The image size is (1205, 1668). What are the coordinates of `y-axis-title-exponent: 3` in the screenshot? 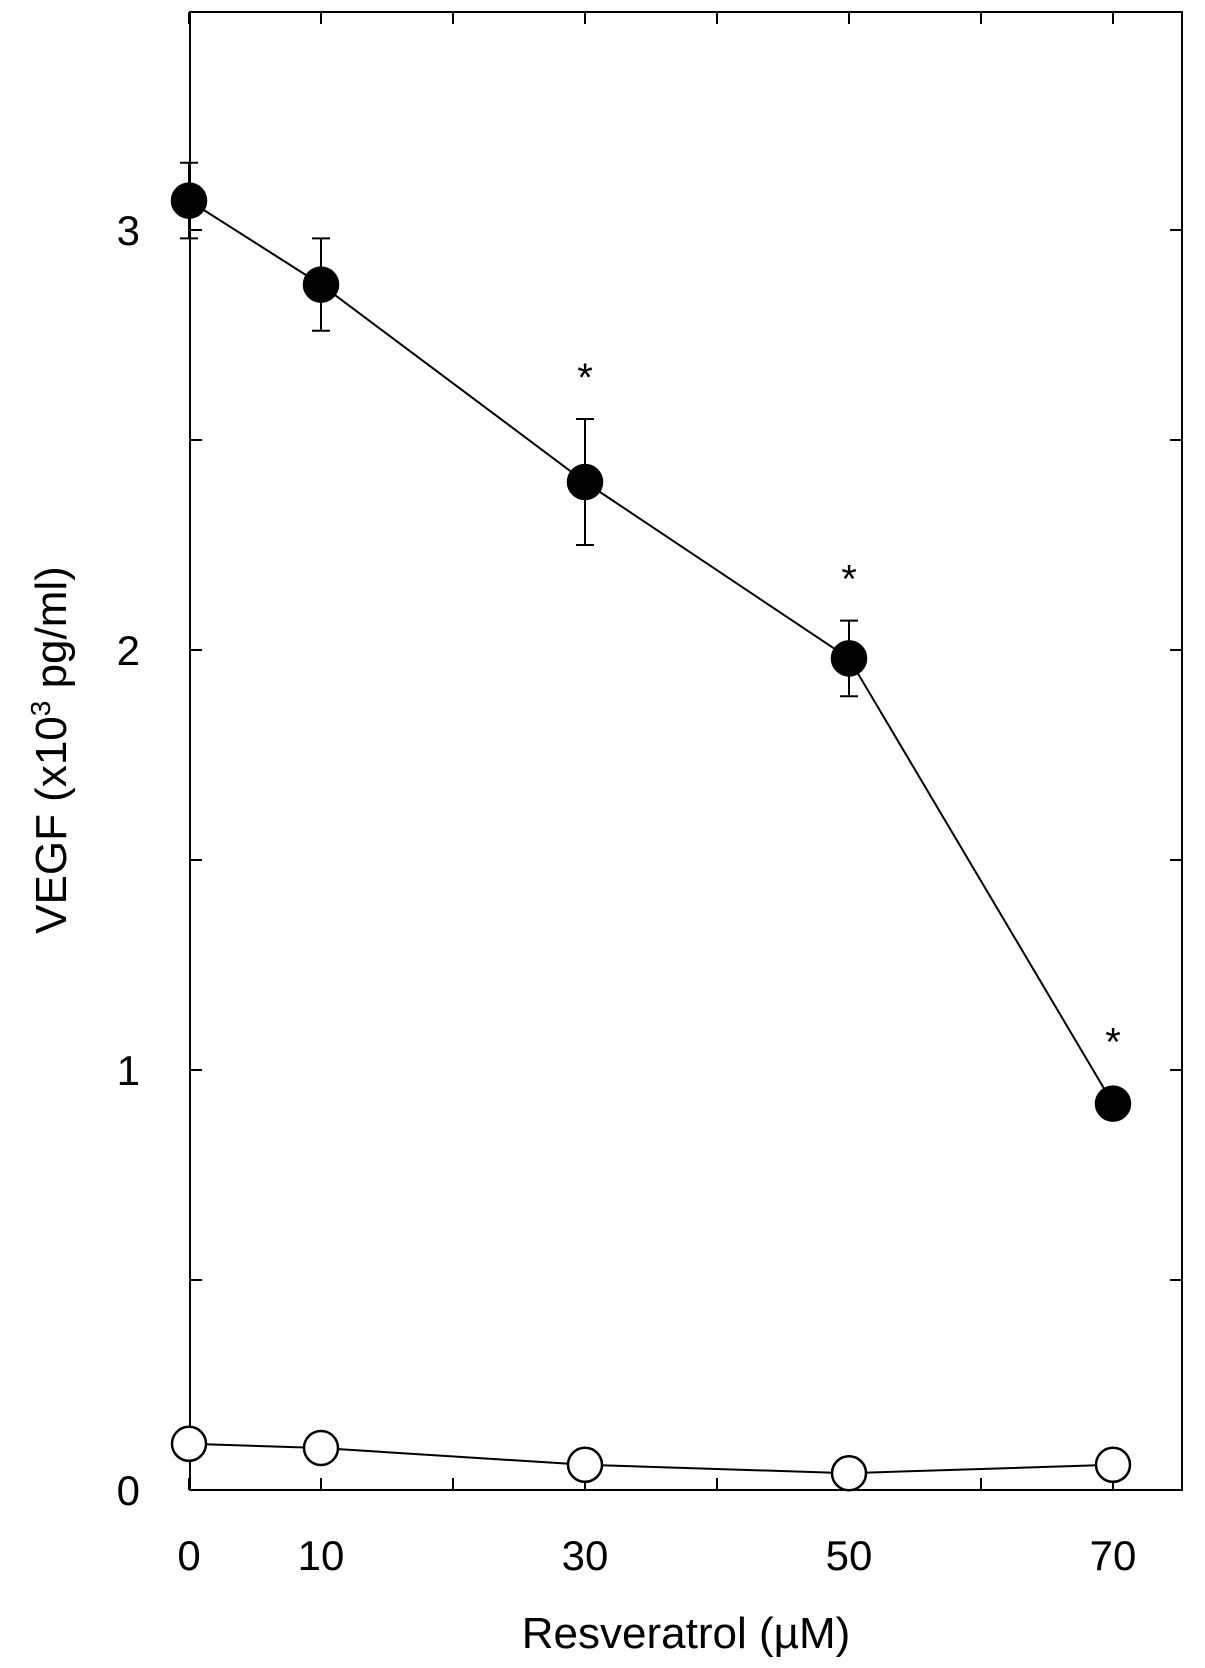 It's located at (40, 709).